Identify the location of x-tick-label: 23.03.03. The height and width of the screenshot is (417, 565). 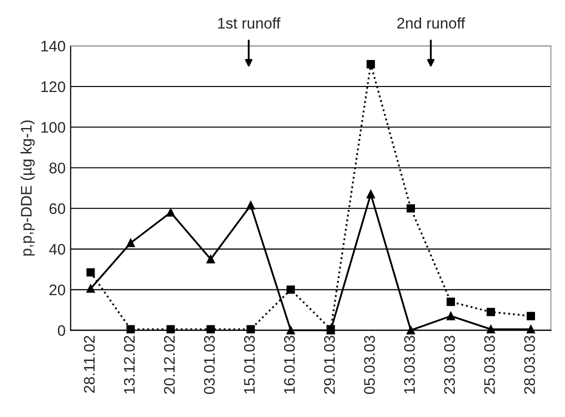
(449, 365).